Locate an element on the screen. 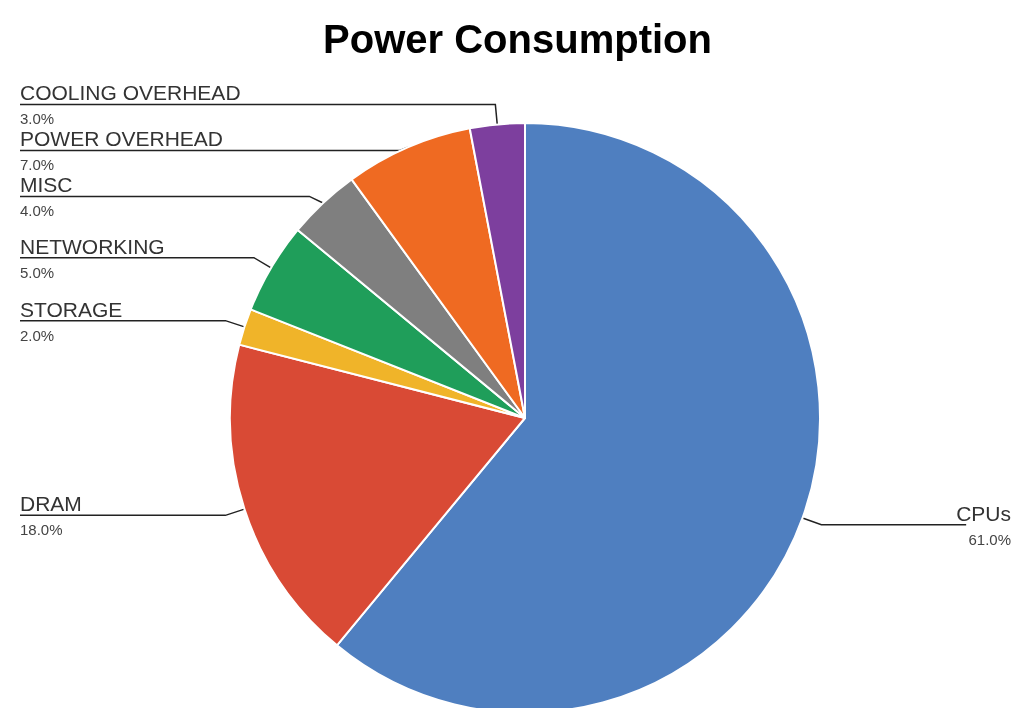 The height and width of the screenshot is (708, 1019). slice-label: CPUs is located at coordinates (983, 513).